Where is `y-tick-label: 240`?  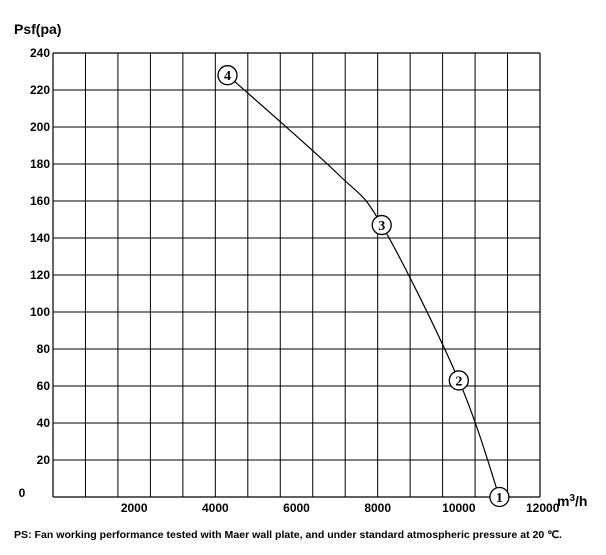 y-tick-label: 240 is located at coordinates (40, 53).